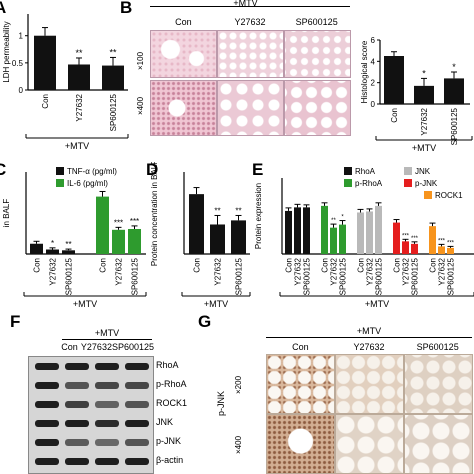 The width and height of the screenshot is (474, 474). What do you see at coordinates (317, 54) in the screenshot?
I see `micrograph-sp600125-x100` at bounding box center [317, 54].